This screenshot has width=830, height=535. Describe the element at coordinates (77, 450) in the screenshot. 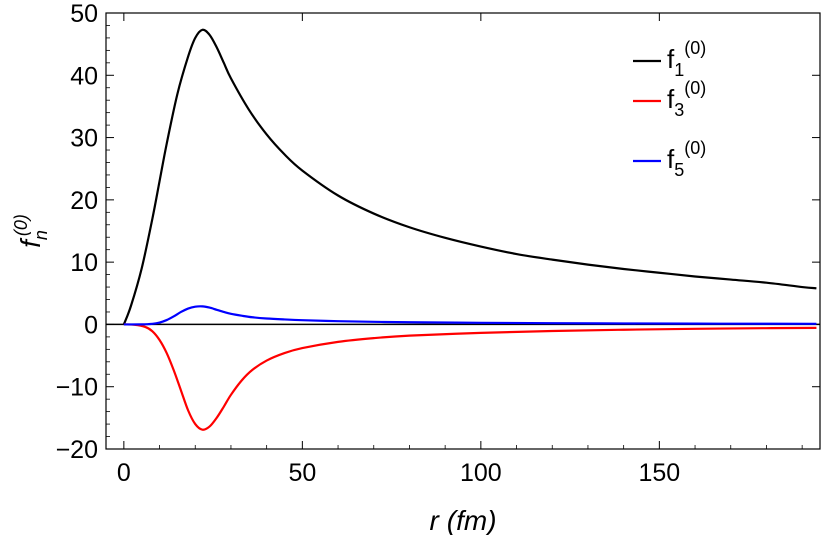

I see `y-tick-label: −20` at that location.